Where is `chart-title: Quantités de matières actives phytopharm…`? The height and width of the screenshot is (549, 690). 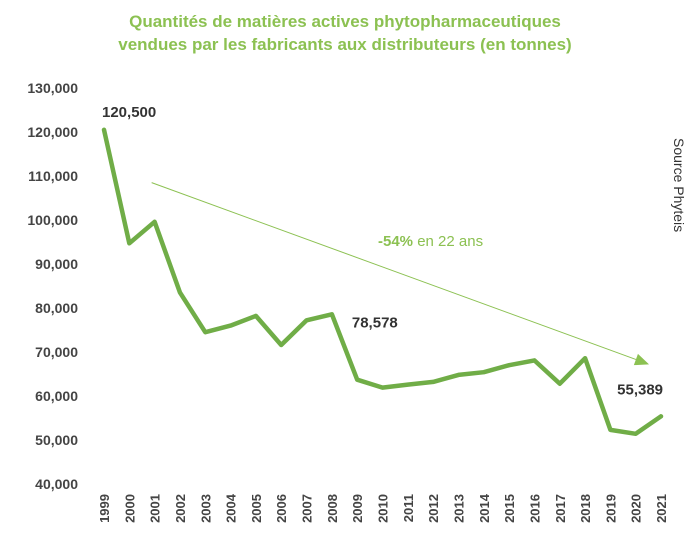
chart-title: Quantités de matières actives phytopharm… is located at coordinates (345, 33).